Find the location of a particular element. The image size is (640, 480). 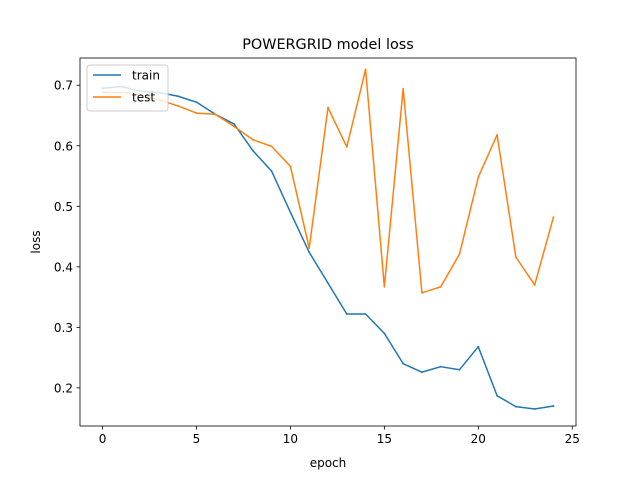

legend-label-test: test is located at coordinates (143, 98).